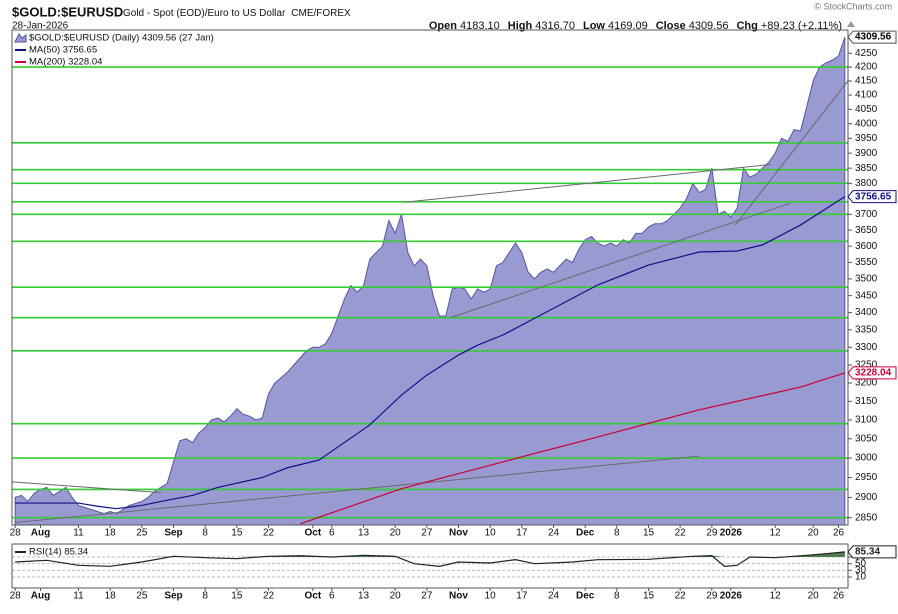 The width and height of the screenshot is (898, 614). What do you see at coordinates (866, 153) in the screenshot?
I see `y-tick-label: 3900` at bounding box center [866, 153].